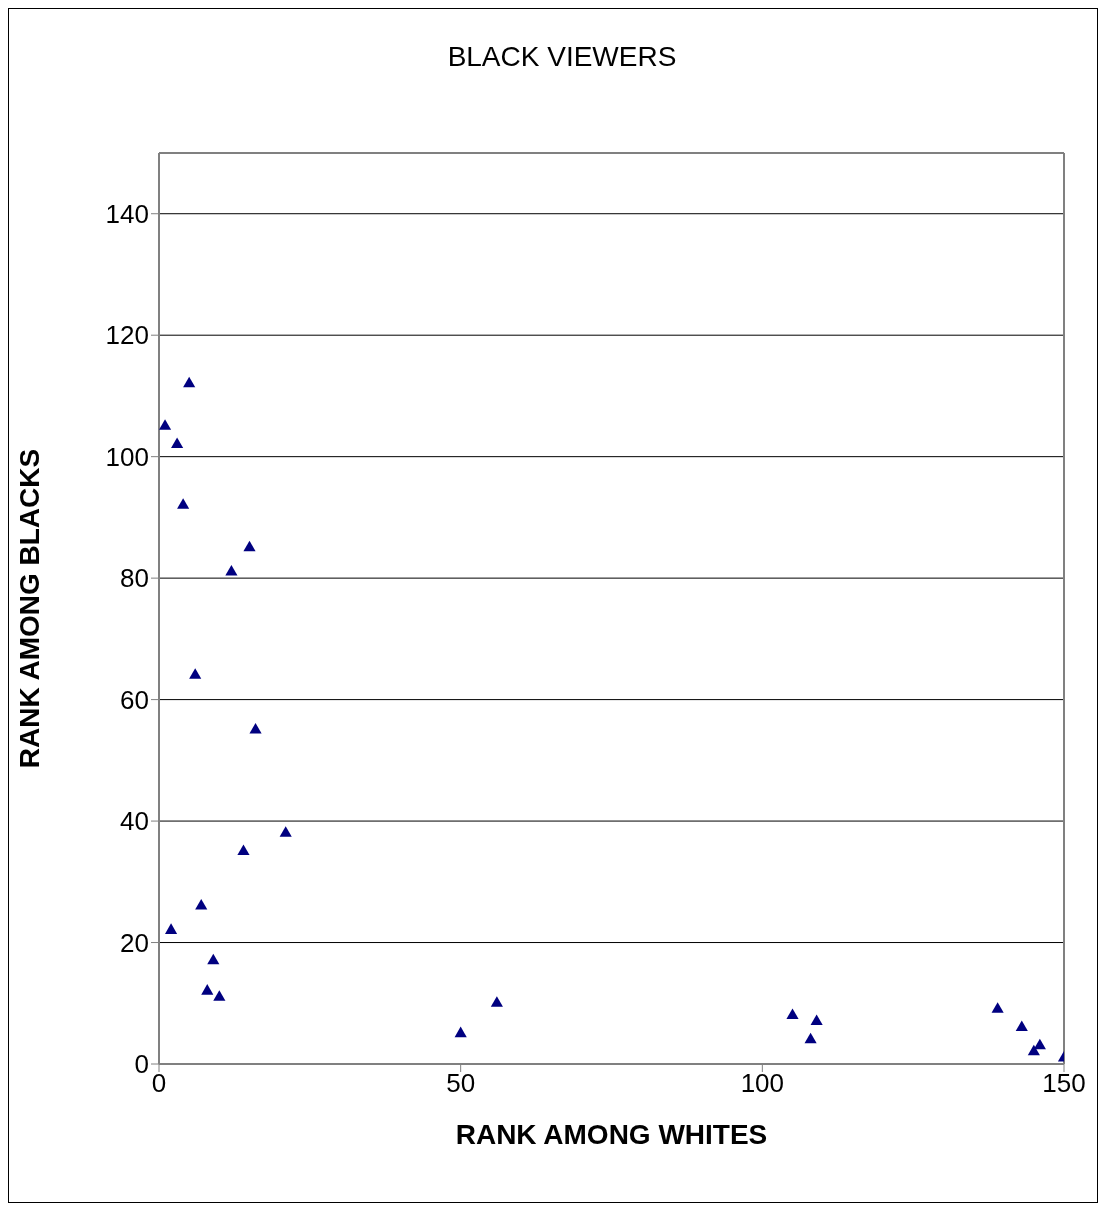  What do you see at coordinates (141, 1064) in the screenshot?
I see `y-tick-label: 0` at bounding box center [141, 1064].